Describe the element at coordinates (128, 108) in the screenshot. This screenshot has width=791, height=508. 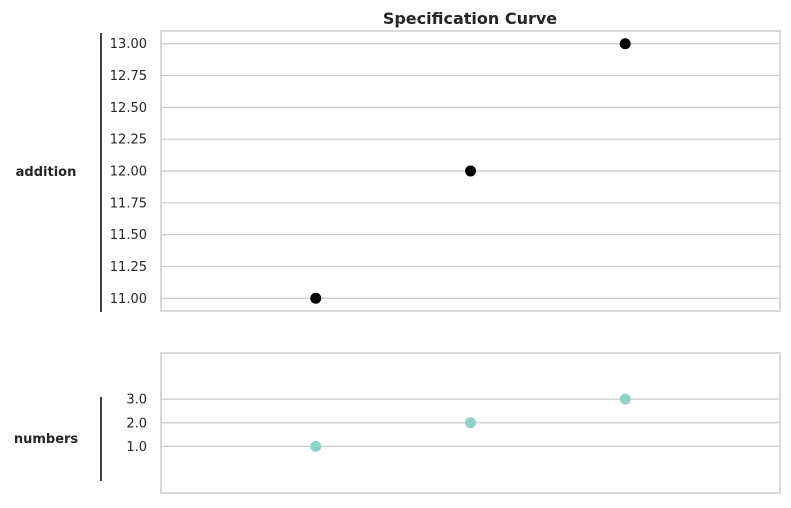
I see `y-tick-label: 12.50` at that location.